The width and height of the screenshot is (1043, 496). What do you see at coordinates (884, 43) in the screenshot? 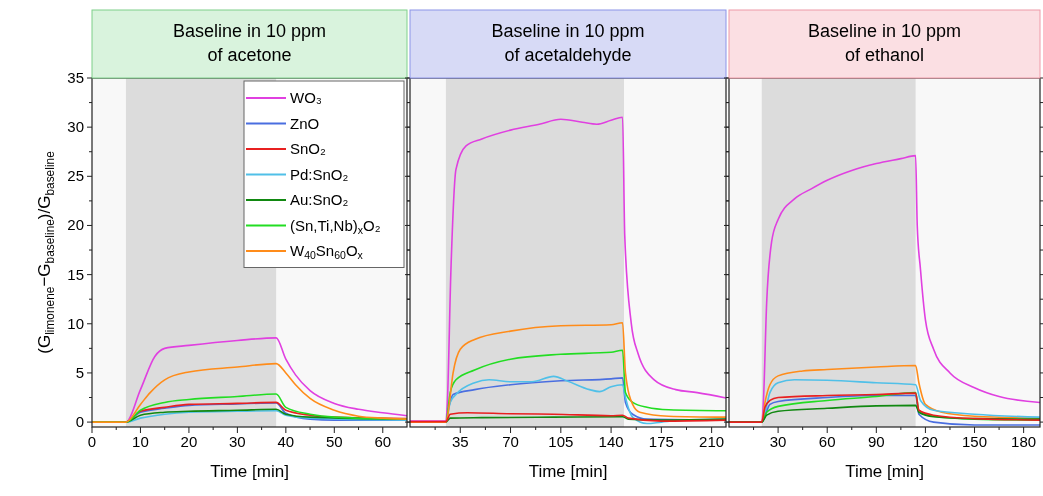
I see `chart-title: Baseline in 10 ppm of ethanol` at bounding box center [884, 43].